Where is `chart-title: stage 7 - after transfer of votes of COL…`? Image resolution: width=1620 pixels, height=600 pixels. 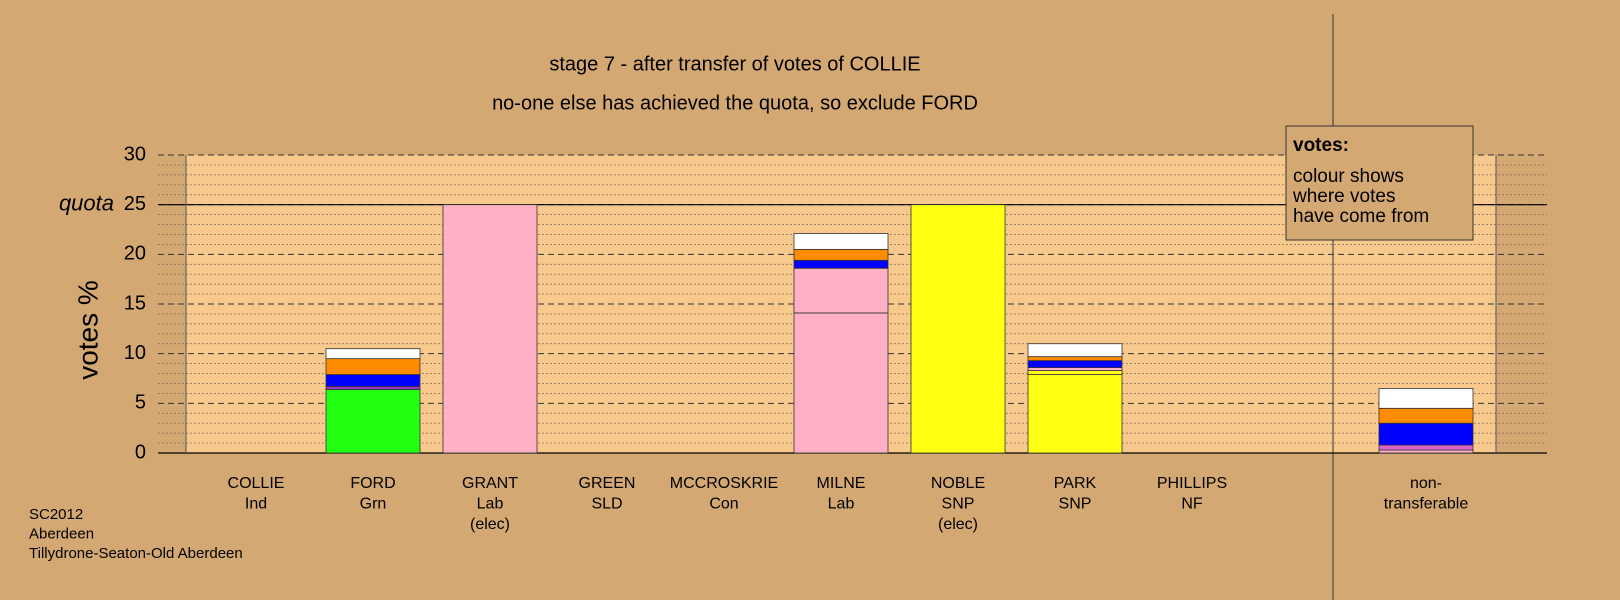 chart-title: stage 7 - after transfer of votes of COL… is located at coordinates (734, 64).